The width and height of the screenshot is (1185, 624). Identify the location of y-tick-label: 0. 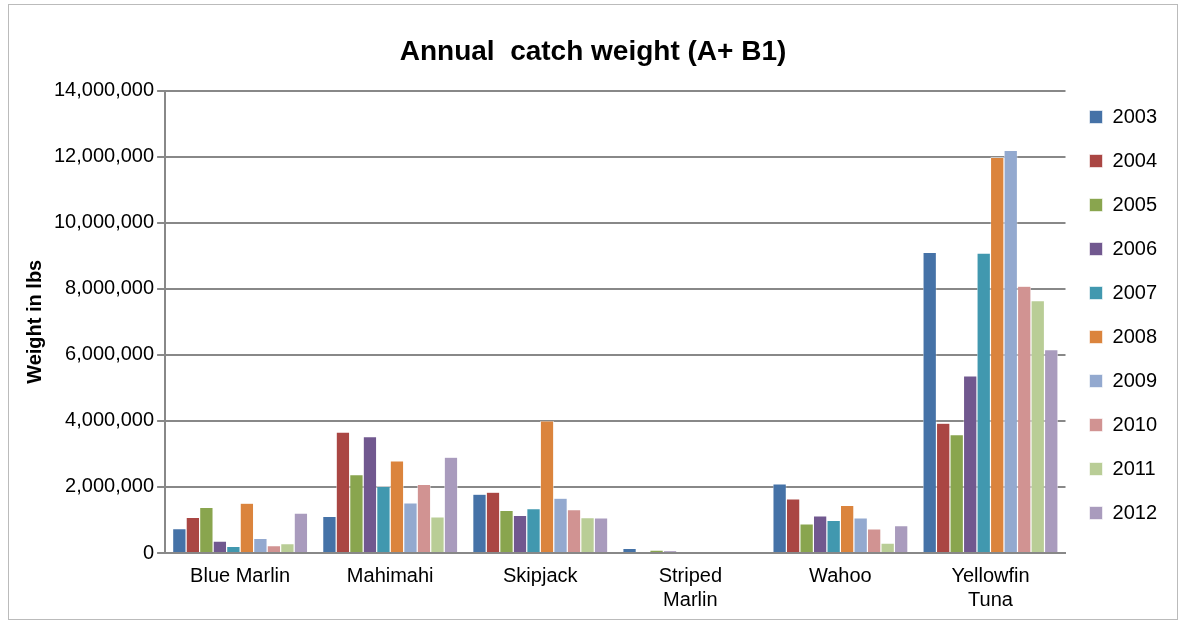
(148, 551).